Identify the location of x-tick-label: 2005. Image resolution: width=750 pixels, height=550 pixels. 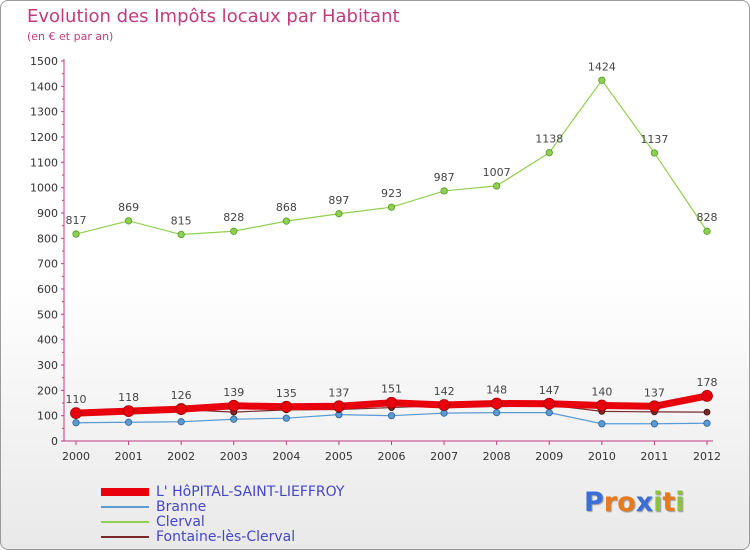
(339, 456).